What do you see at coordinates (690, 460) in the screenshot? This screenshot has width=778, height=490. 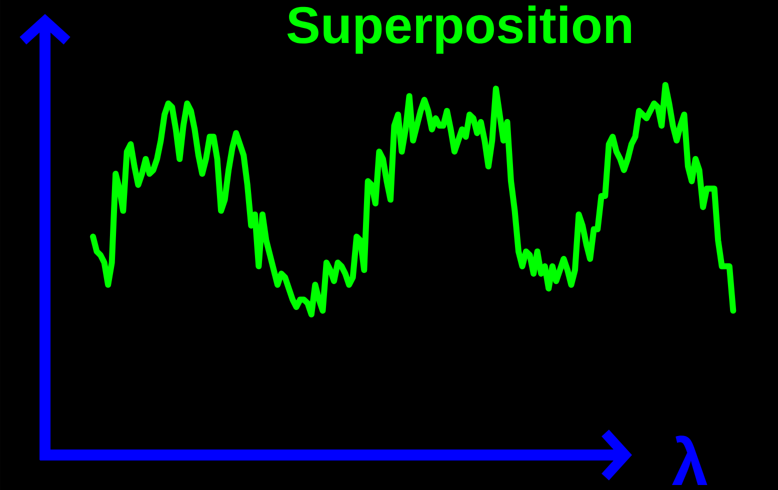 I see `x-axis-title: λ` at bounding box center [690, 460].